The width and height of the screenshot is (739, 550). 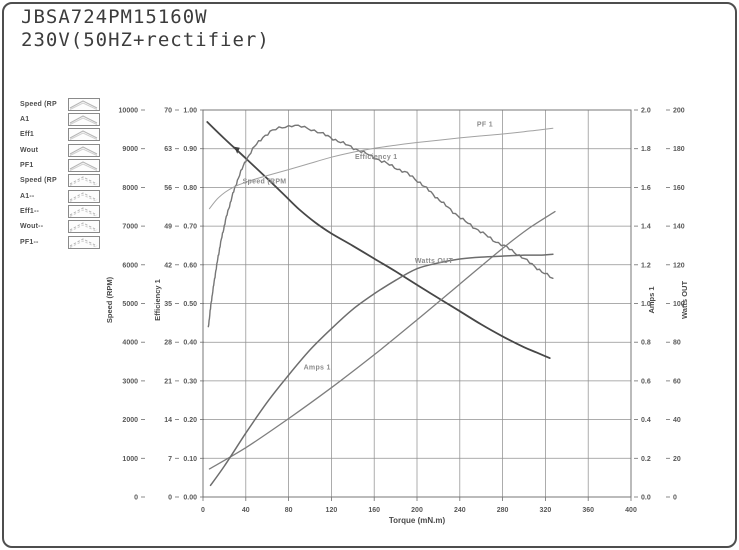 What do you see at coordinates (60, 165) in the screenshot?
I see `legend-item-pf1: PF1` at bounding box center [60, 165].